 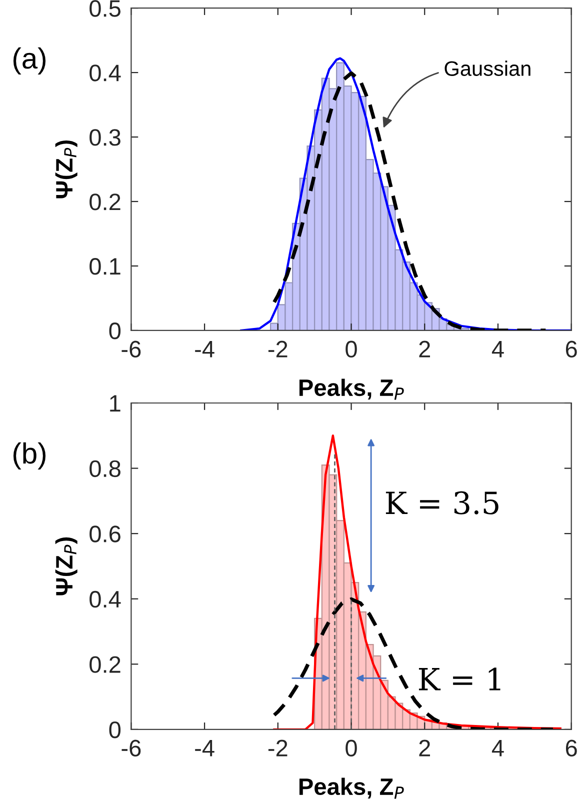 What do you see at coordinates (105, 534) in the screenshot?
I see `y-tick-label: 0.6` at bounding box center [105, 534].